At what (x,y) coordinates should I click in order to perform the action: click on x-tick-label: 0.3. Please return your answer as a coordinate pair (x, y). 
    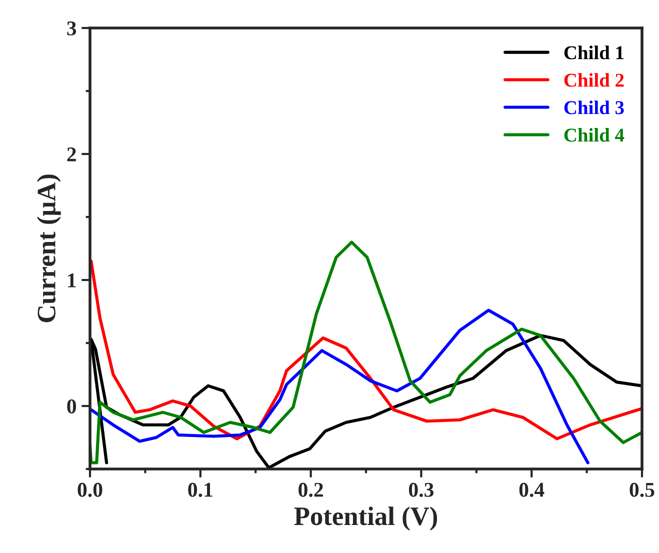
    Looking at the image, I should click on (421, 489).